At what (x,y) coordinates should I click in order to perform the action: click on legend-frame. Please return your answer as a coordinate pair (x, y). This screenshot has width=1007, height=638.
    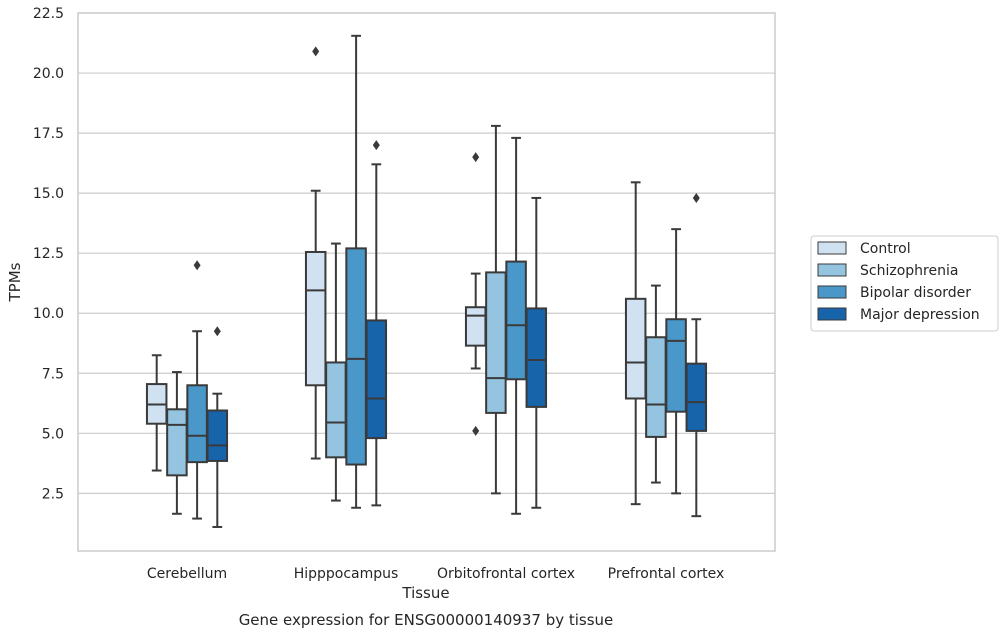
    Looking at the image, I should click on (904, 283).